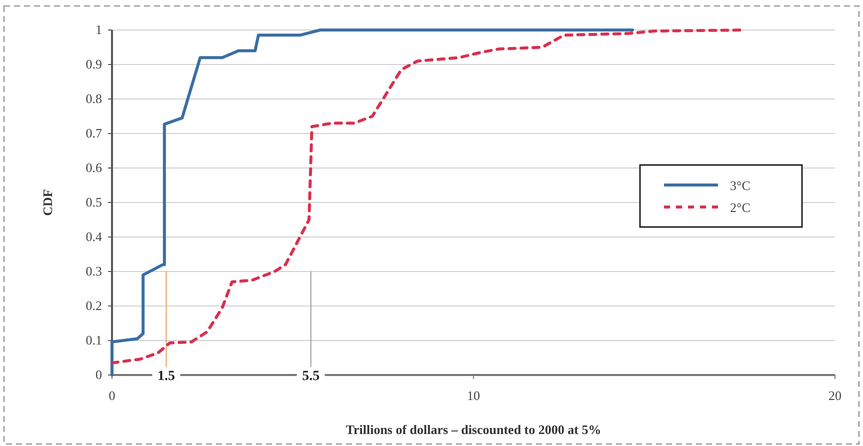 This screenshot has height=446, width=863. What do you see at coordinates (94, 98) in the screenshot?
I see `y-tick-label: 0.8` at bounding box center [94, 98].